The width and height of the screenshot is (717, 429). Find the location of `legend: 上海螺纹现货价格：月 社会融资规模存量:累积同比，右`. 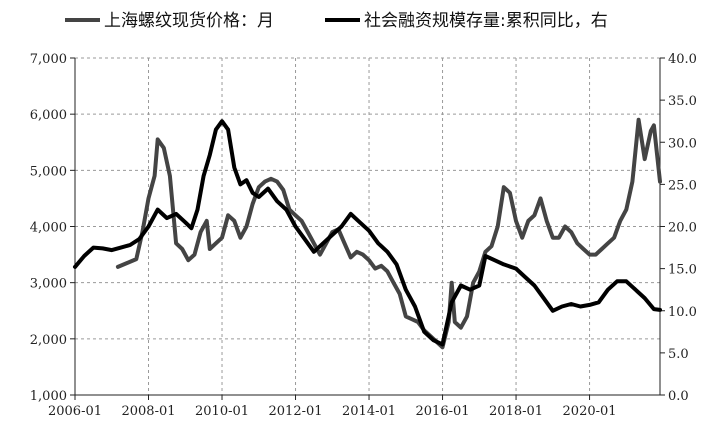

legend: 上海螺纹现货价格：月 社会融资规模存量:累积同比，右 is located at coordinates (336, 21).